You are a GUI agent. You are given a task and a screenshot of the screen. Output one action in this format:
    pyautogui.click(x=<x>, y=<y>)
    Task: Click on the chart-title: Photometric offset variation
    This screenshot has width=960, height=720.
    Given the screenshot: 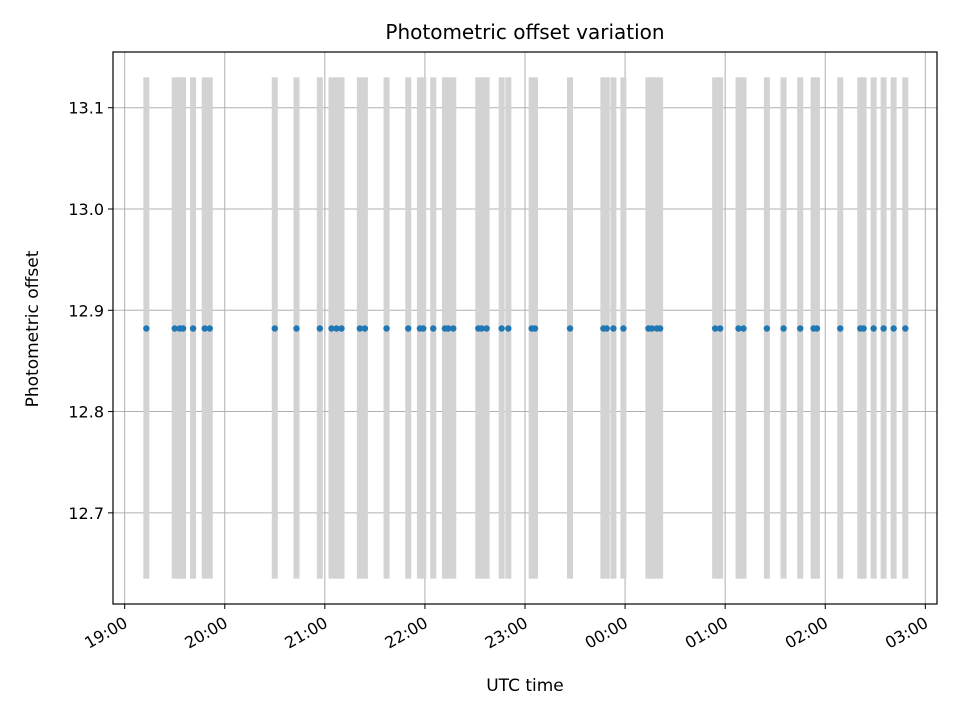 What is the action you would take?
    pyautogui.click(x=524, y=32)
    